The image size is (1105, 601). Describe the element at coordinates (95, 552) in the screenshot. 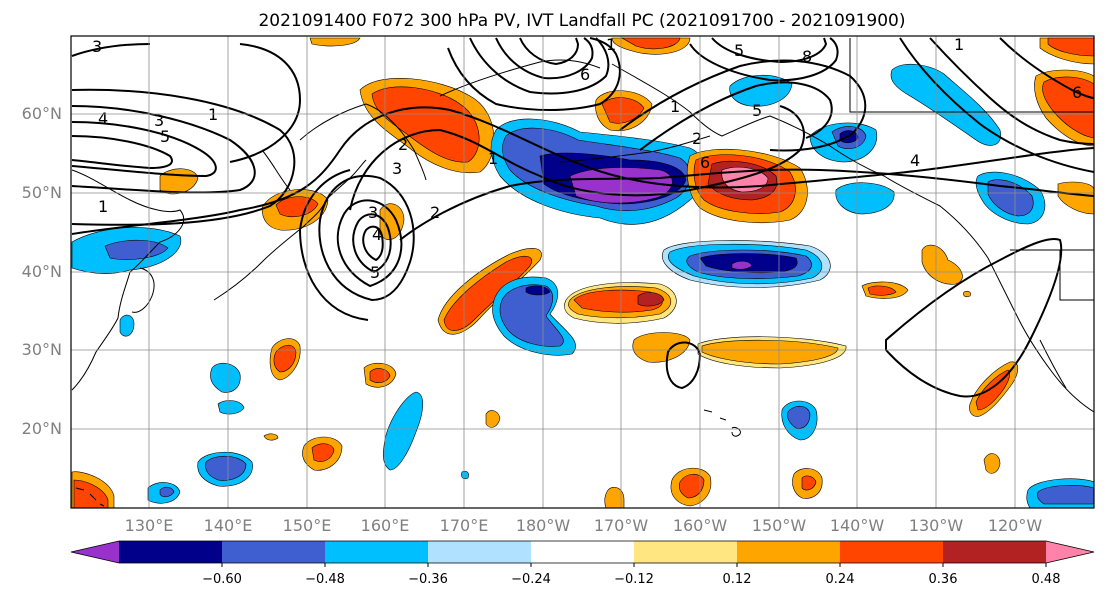

I see `colorbar-extend-min` at that location.